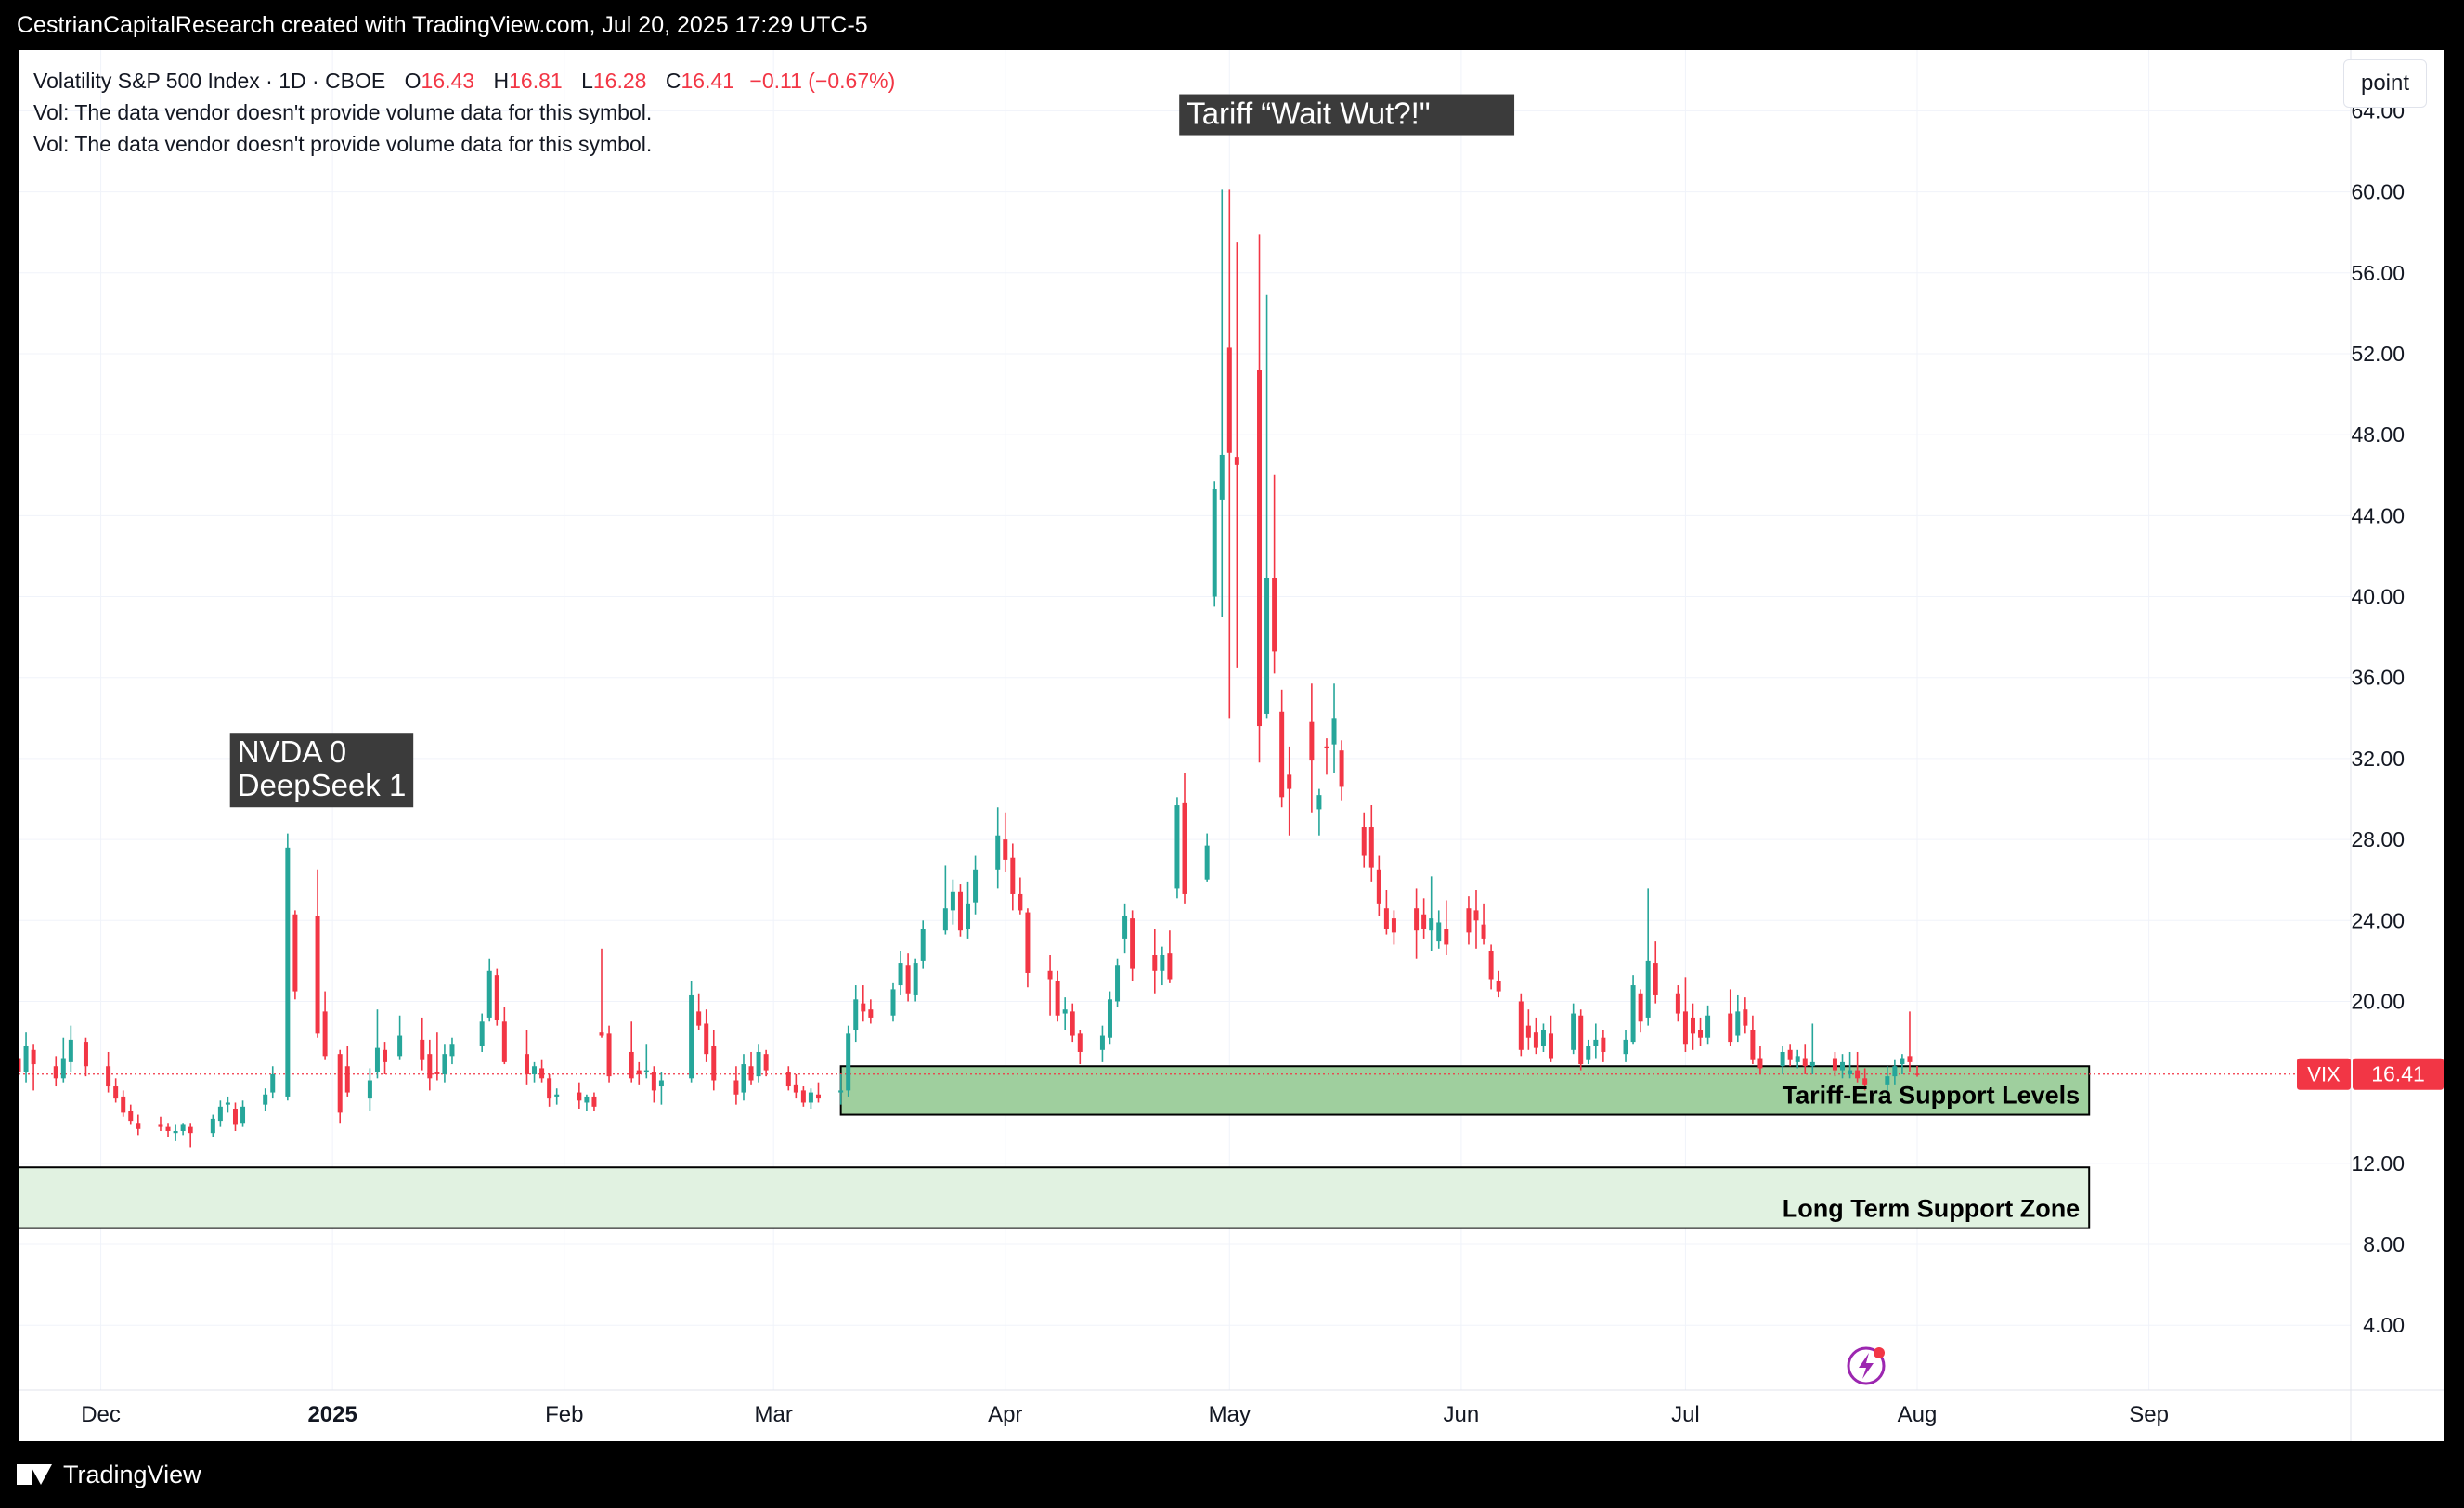 The image size is (2464, 1508). I want to click on x-tick-label: Feb, so click(564, 1414).